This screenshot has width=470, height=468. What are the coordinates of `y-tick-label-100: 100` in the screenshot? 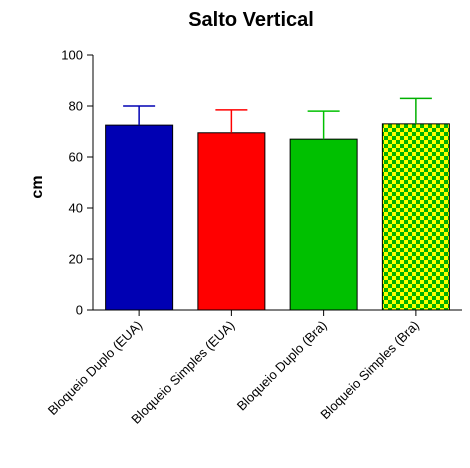 It's located at (72, 55).